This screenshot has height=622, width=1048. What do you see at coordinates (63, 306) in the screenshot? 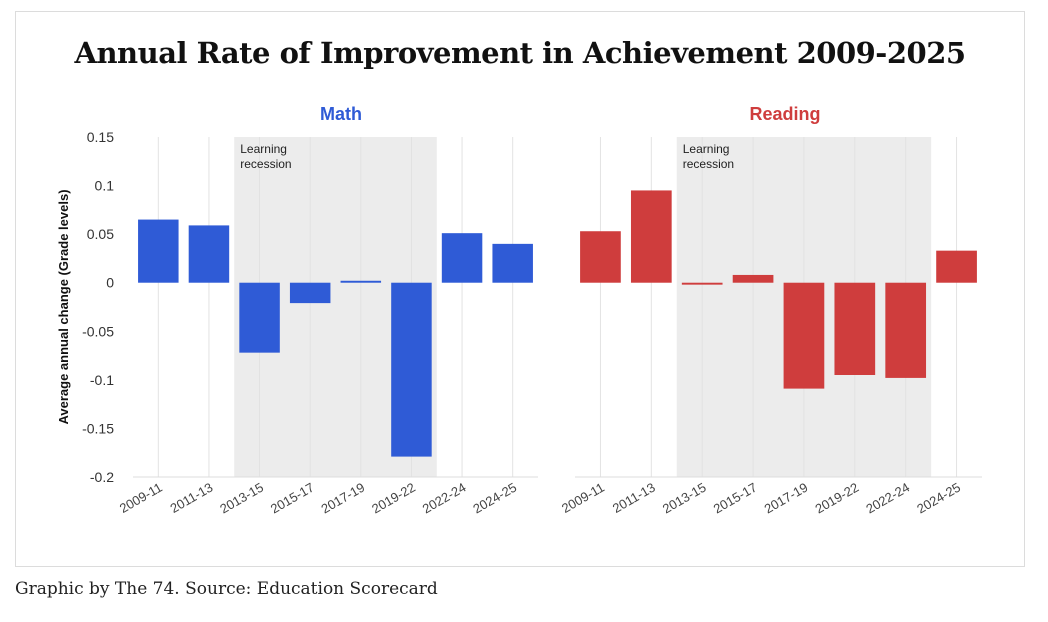
I see `y-axis-label: Average annual change (Grade levels)` at bounding box center [63, 306].